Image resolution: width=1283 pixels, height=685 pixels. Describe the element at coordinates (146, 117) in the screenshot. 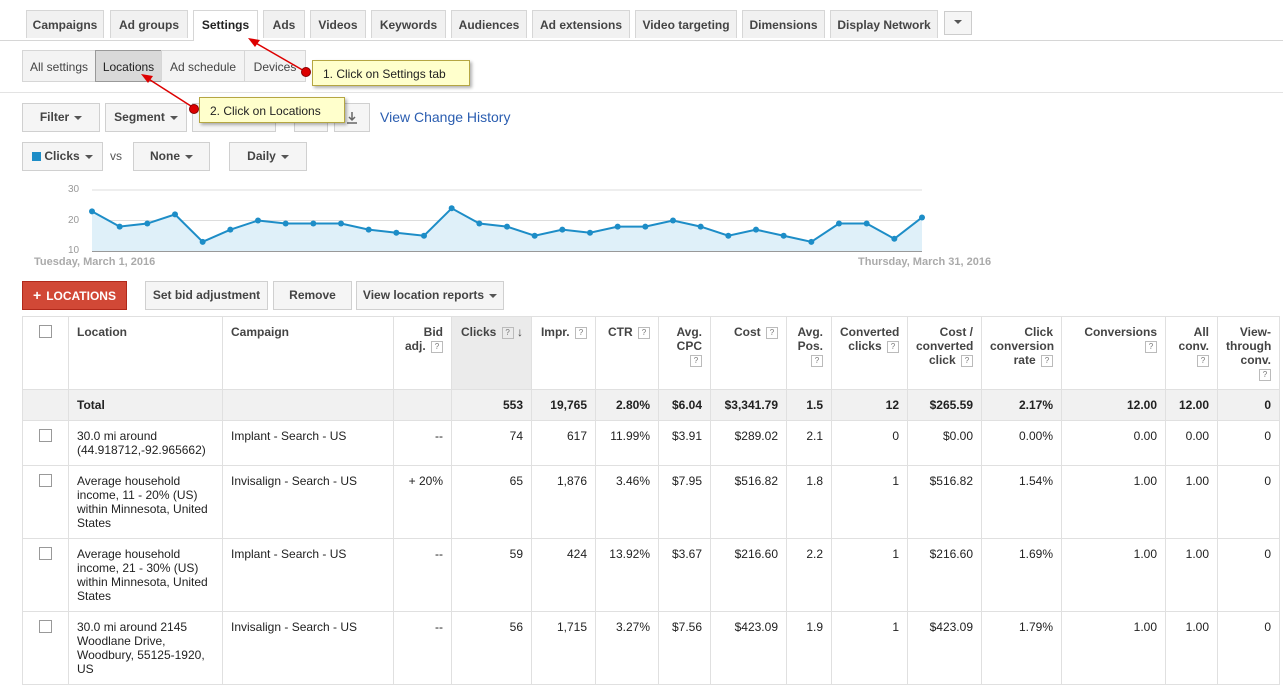

I see `segment-button: Segment` at that location.